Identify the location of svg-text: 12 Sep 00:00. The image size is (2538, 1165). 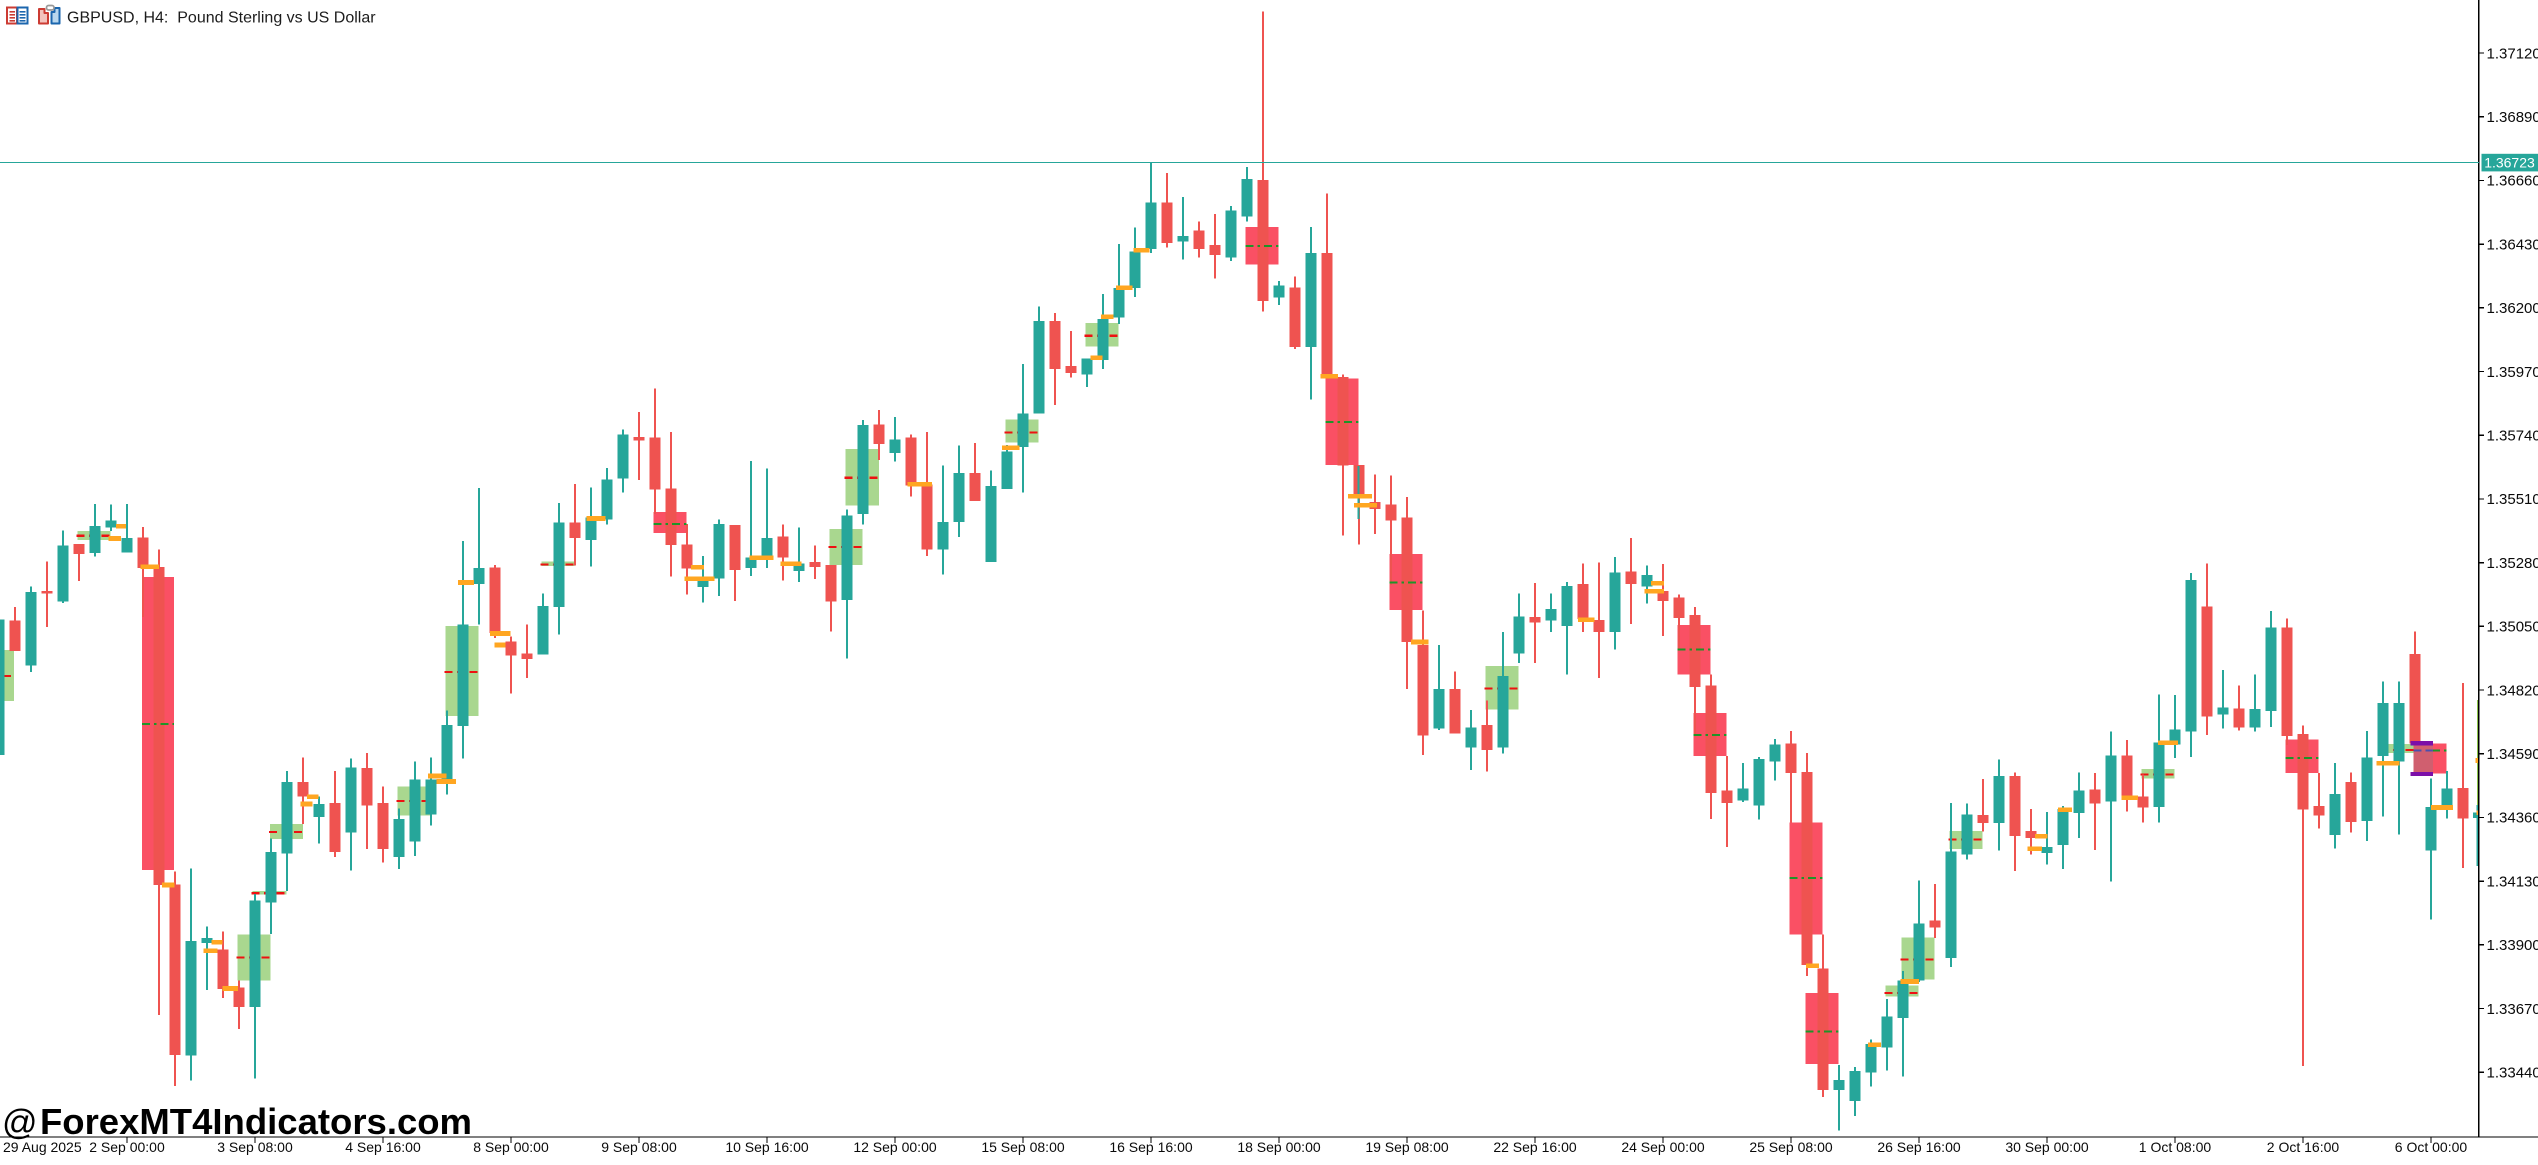
(895, 1147).